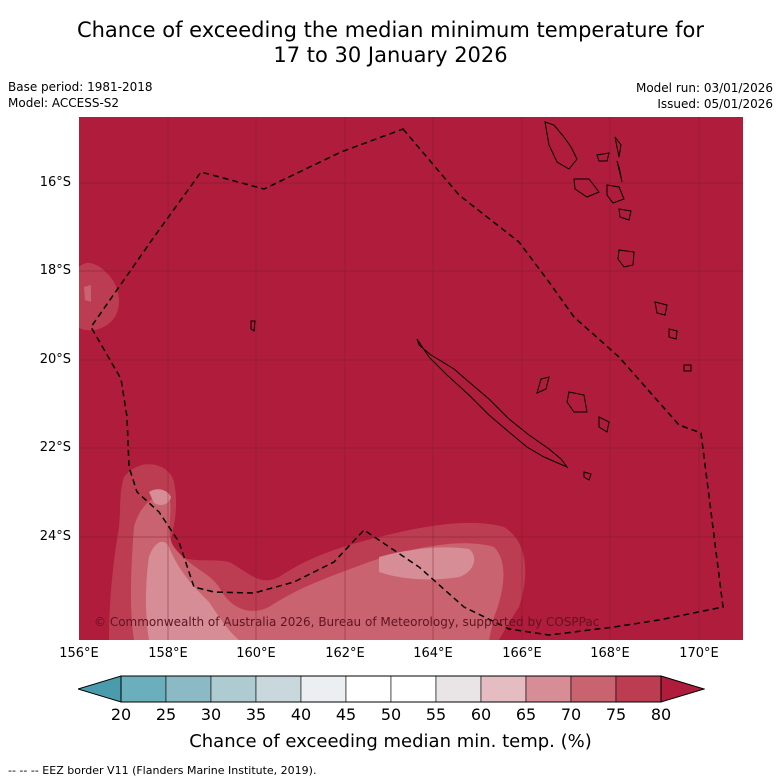  Describe the element at coordinates (55, 182) in the screenshot. I see `lat-label-16s: 16°S` at that location.